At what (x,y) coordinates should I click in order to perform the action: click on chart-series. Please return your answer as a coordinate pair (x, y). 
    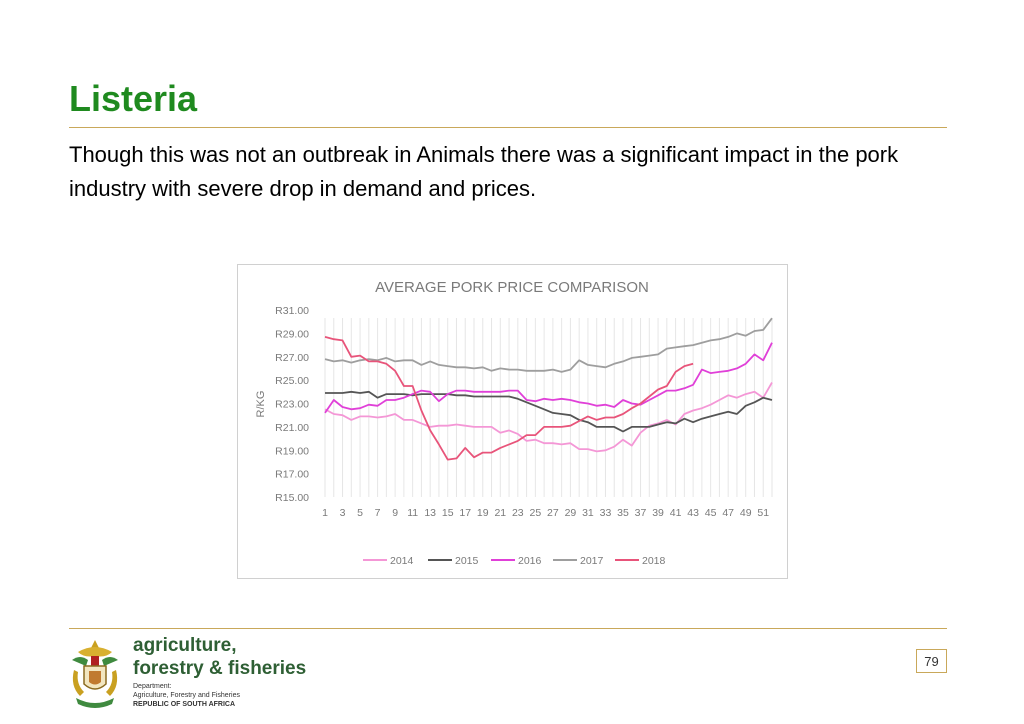
    Looking at the image, I should click on (548, 389).